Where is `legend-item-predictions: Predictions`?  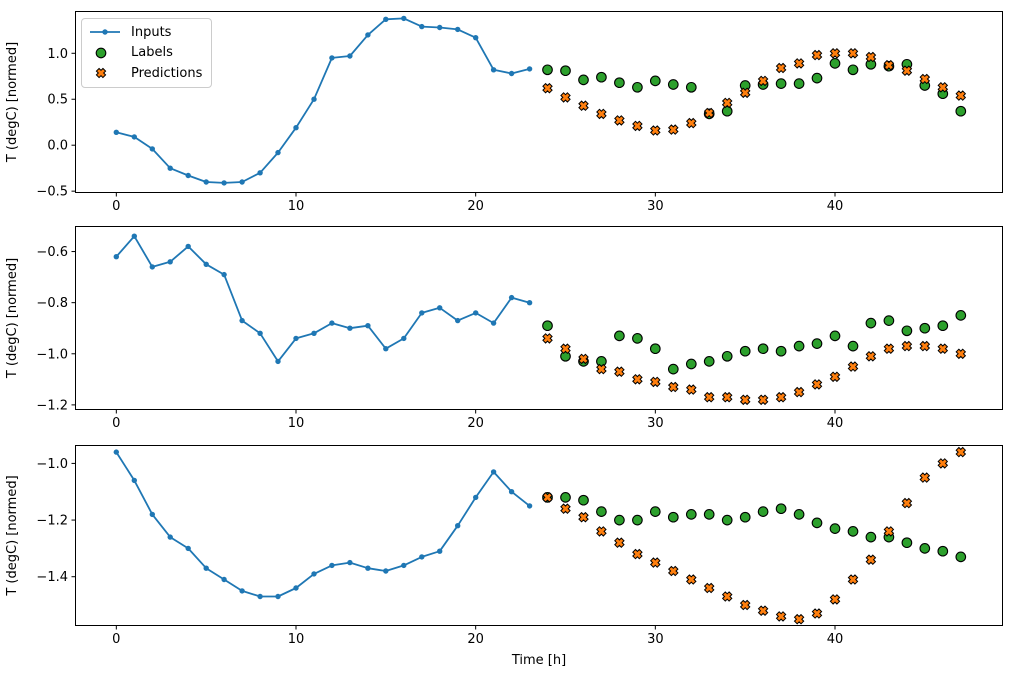 legend-item-predictions: Predictions is located at coordinates (145, 73).